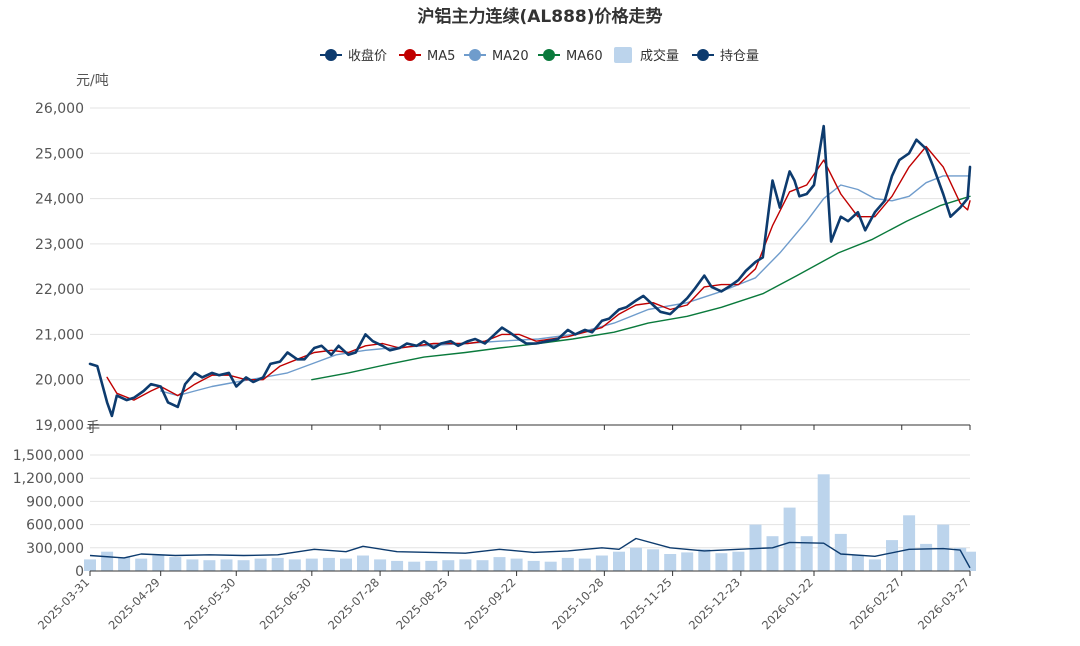 Image resolution: width=1080 pixels, height=646 pixels. I want to click on legend-label: 持仓量, so click(739, 56).